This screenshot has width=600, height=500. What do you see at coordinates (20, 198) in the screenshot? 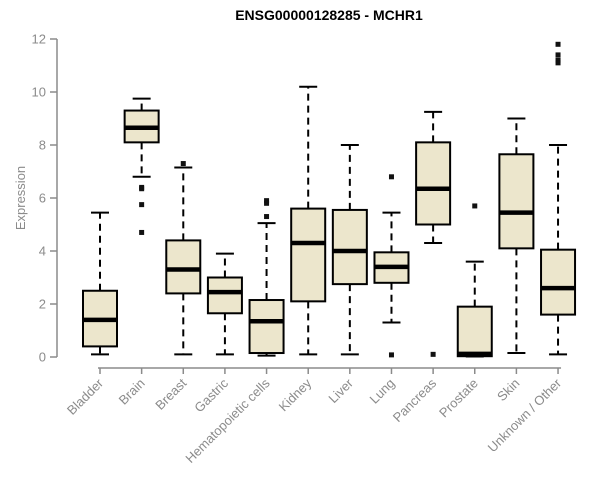
I see `y-axis-label: Expression` at bounding box center [20, 198].